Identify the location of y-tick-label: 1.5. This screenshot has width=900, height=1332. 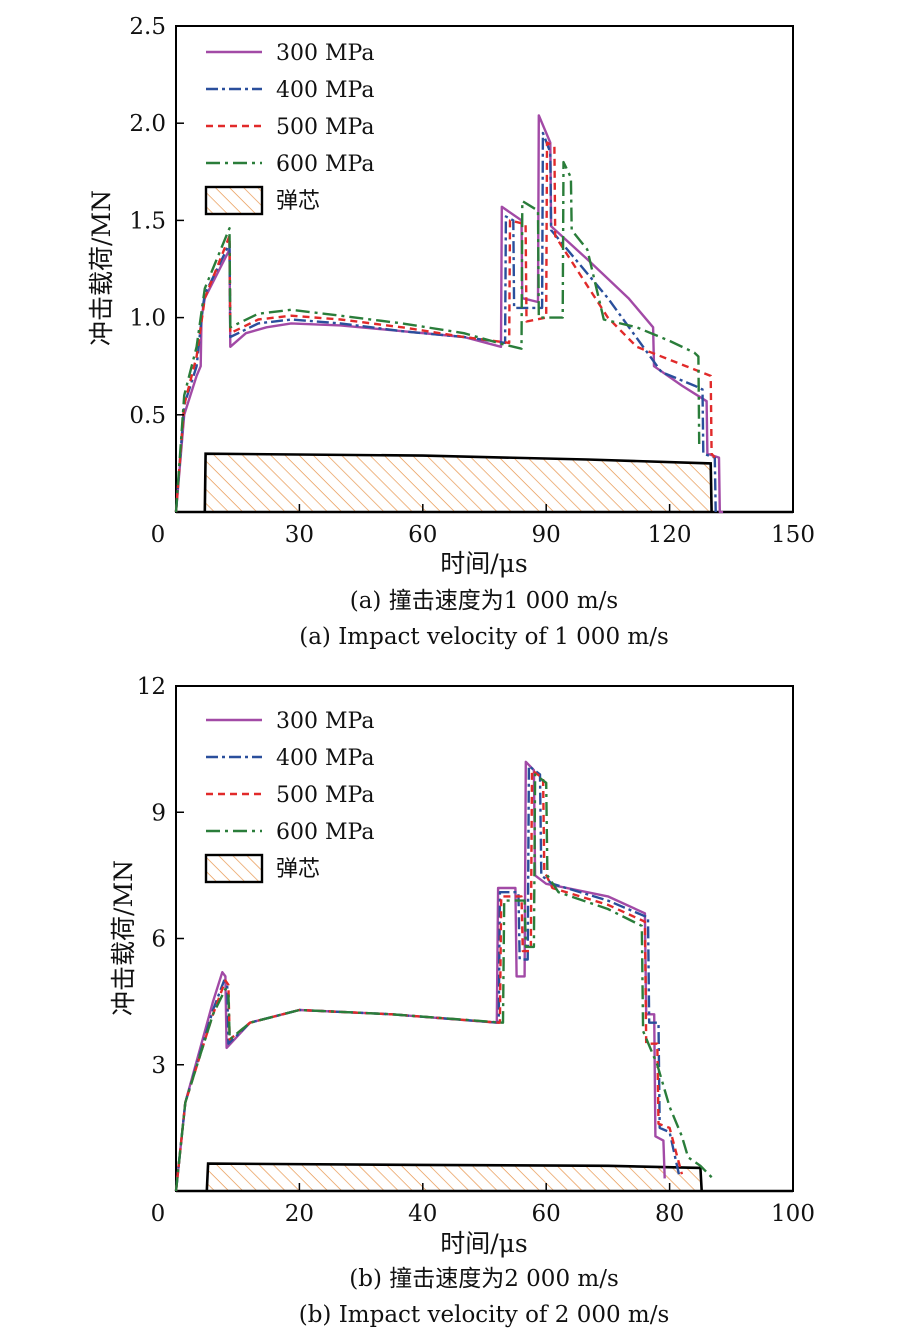
(147, 221).